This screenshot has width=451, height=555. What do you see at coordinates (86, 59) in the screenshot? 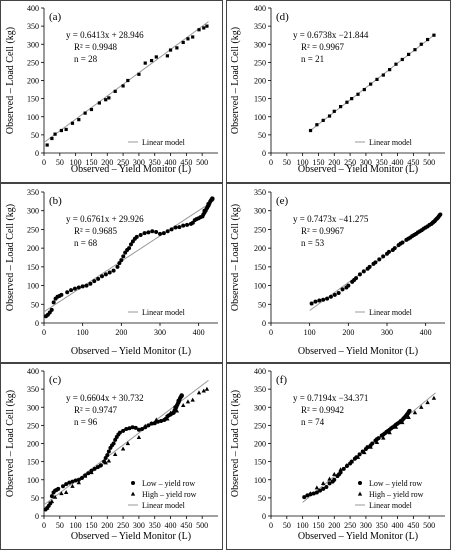
I see `sample-size: n = 28` at bounding box center [86, 59].